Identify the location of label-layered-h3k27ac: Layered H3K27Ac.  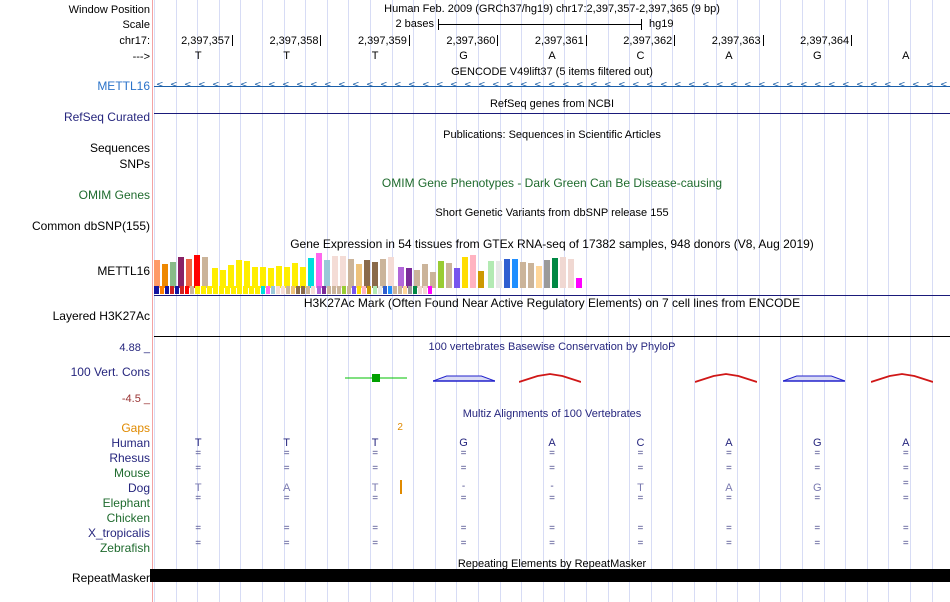
(101, 316).